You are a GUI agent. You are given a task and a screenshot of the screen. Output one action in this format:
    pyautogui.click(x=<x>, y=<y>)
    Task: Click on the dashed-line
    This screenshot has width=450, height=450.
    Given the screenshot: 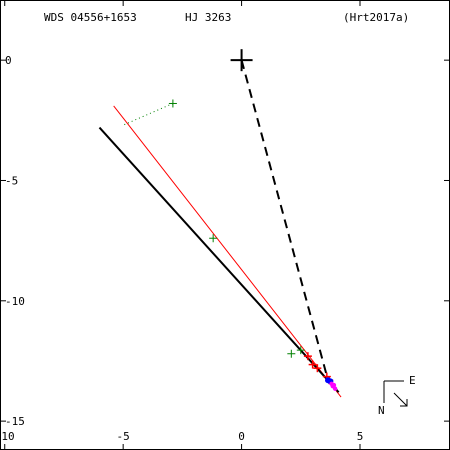 What is the action you would take?
    pyautogui.click(x=284, y=220)
    